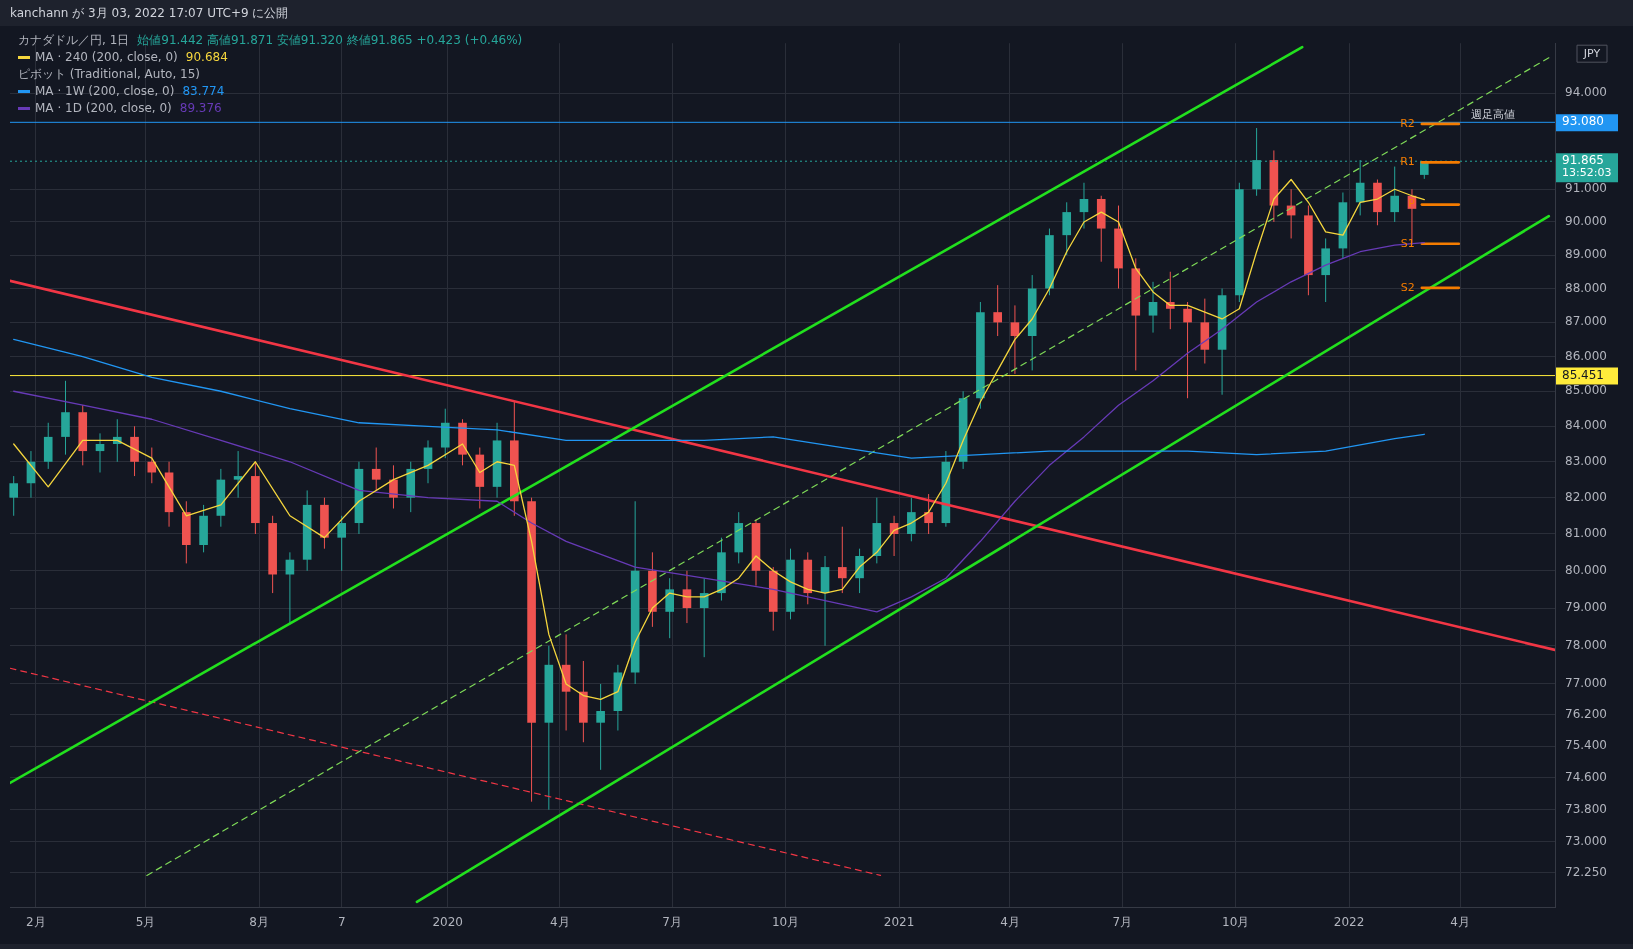  Describe the element at coordinates (1586, 644) in the screenshot. I see `y-tick-label: 78.000` at that location.